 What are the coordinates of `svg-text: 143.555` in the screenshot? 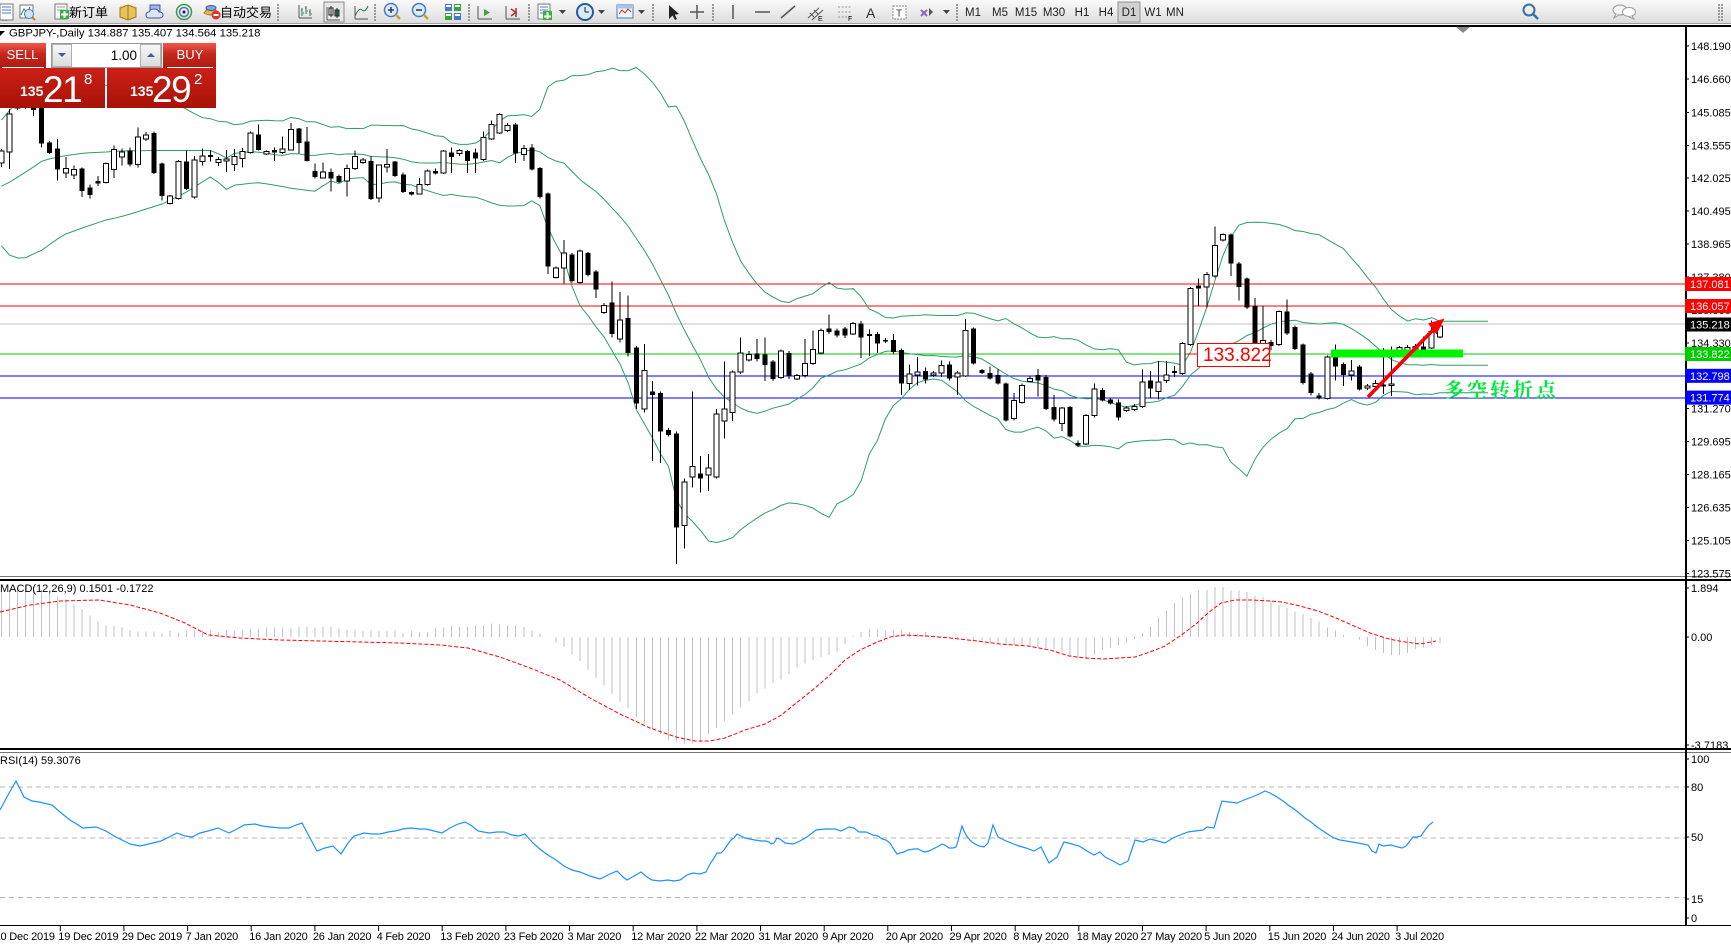 It's located at (1711, 147).